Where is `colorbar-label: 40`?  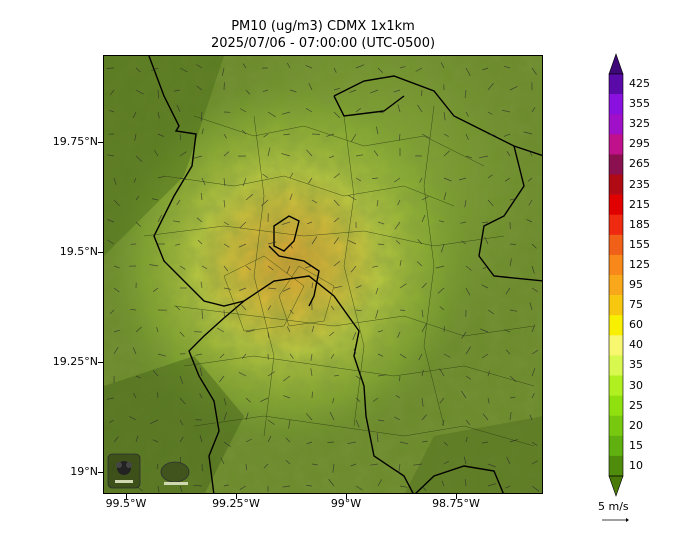
colorbar-label: 40 is located at coordinates (636, 345).